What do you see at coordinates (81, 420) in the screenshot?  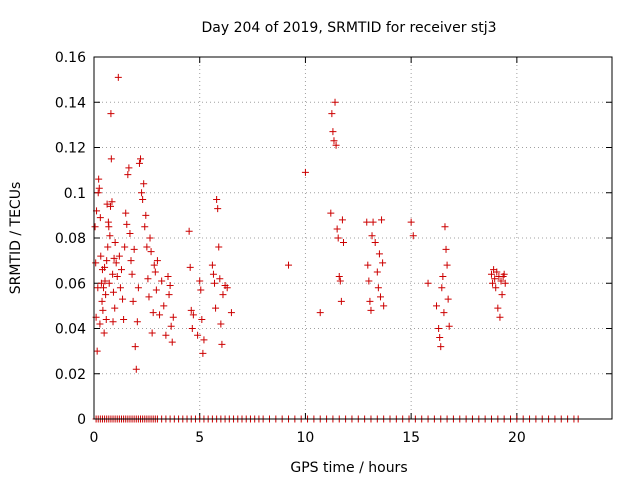 I see `y-tick-label: 0` at bounding box center [81, 420].